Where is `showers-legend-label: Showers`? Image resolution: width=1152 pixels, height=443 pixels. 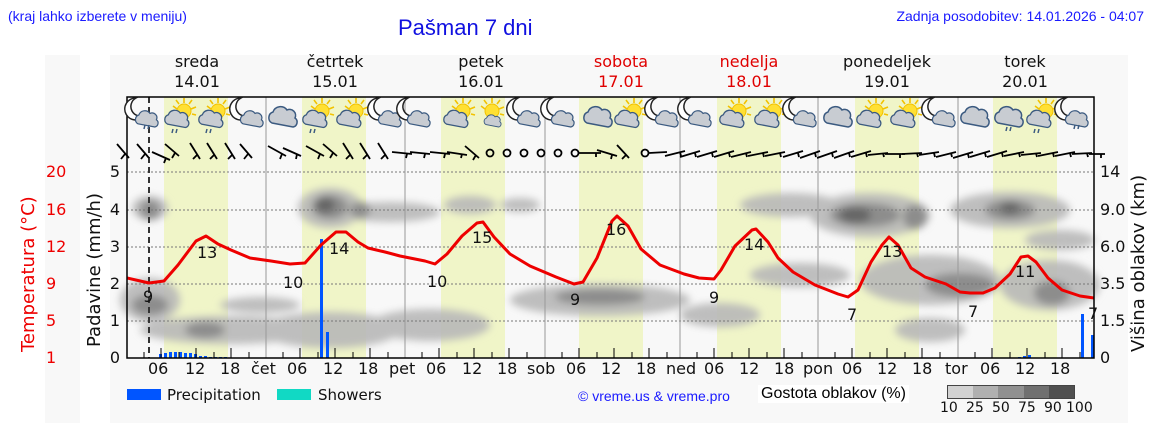
showers-legend-label: Showers is located at coordinates (350, 395).